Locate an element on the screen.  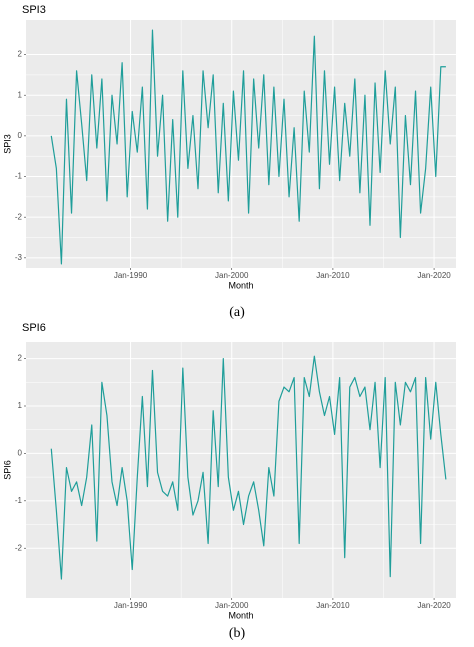
caption: (a) is located at coordinates (237, 312).